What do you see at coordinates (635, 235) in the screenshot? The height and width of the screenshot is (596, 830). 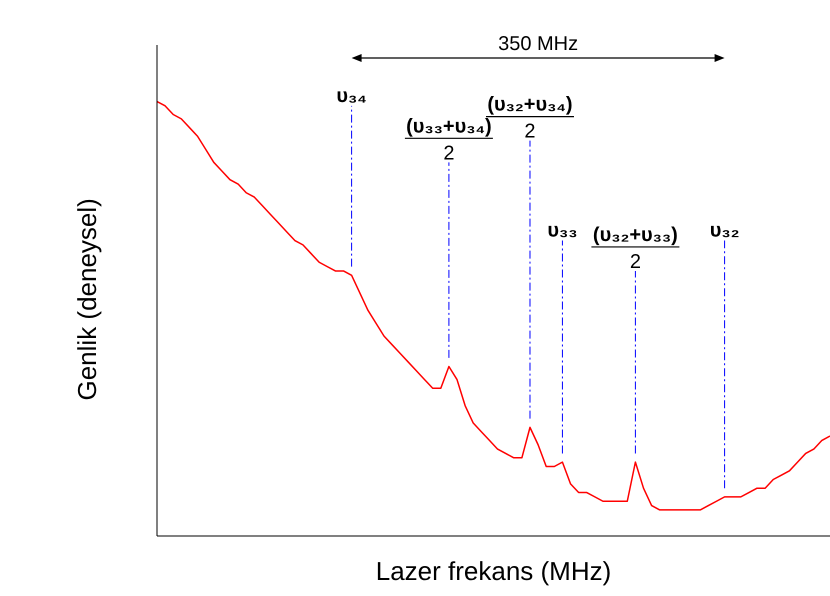 I see `annotation: (υ₃₂+υ₃₃)` at bounding box center [635, 235].